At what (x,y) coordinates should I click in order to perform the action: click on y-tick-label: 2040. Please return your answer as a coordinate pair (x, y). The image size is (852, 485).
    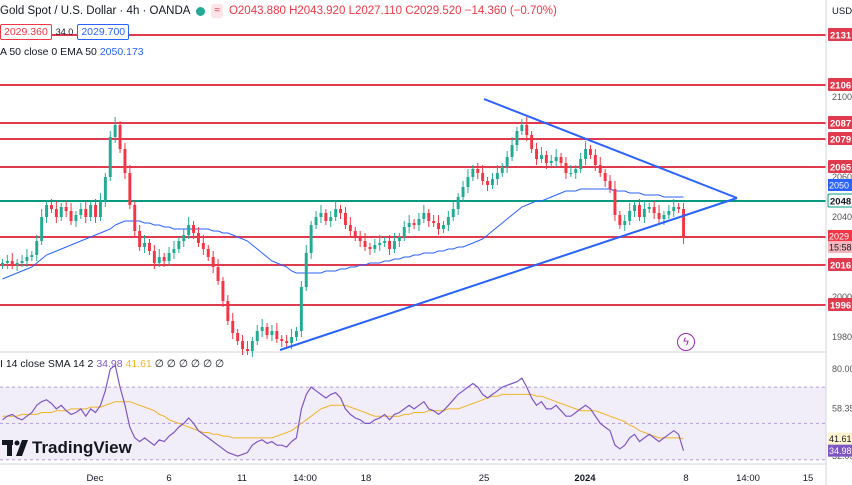
    Looking at the image, I should click on (842, 217).